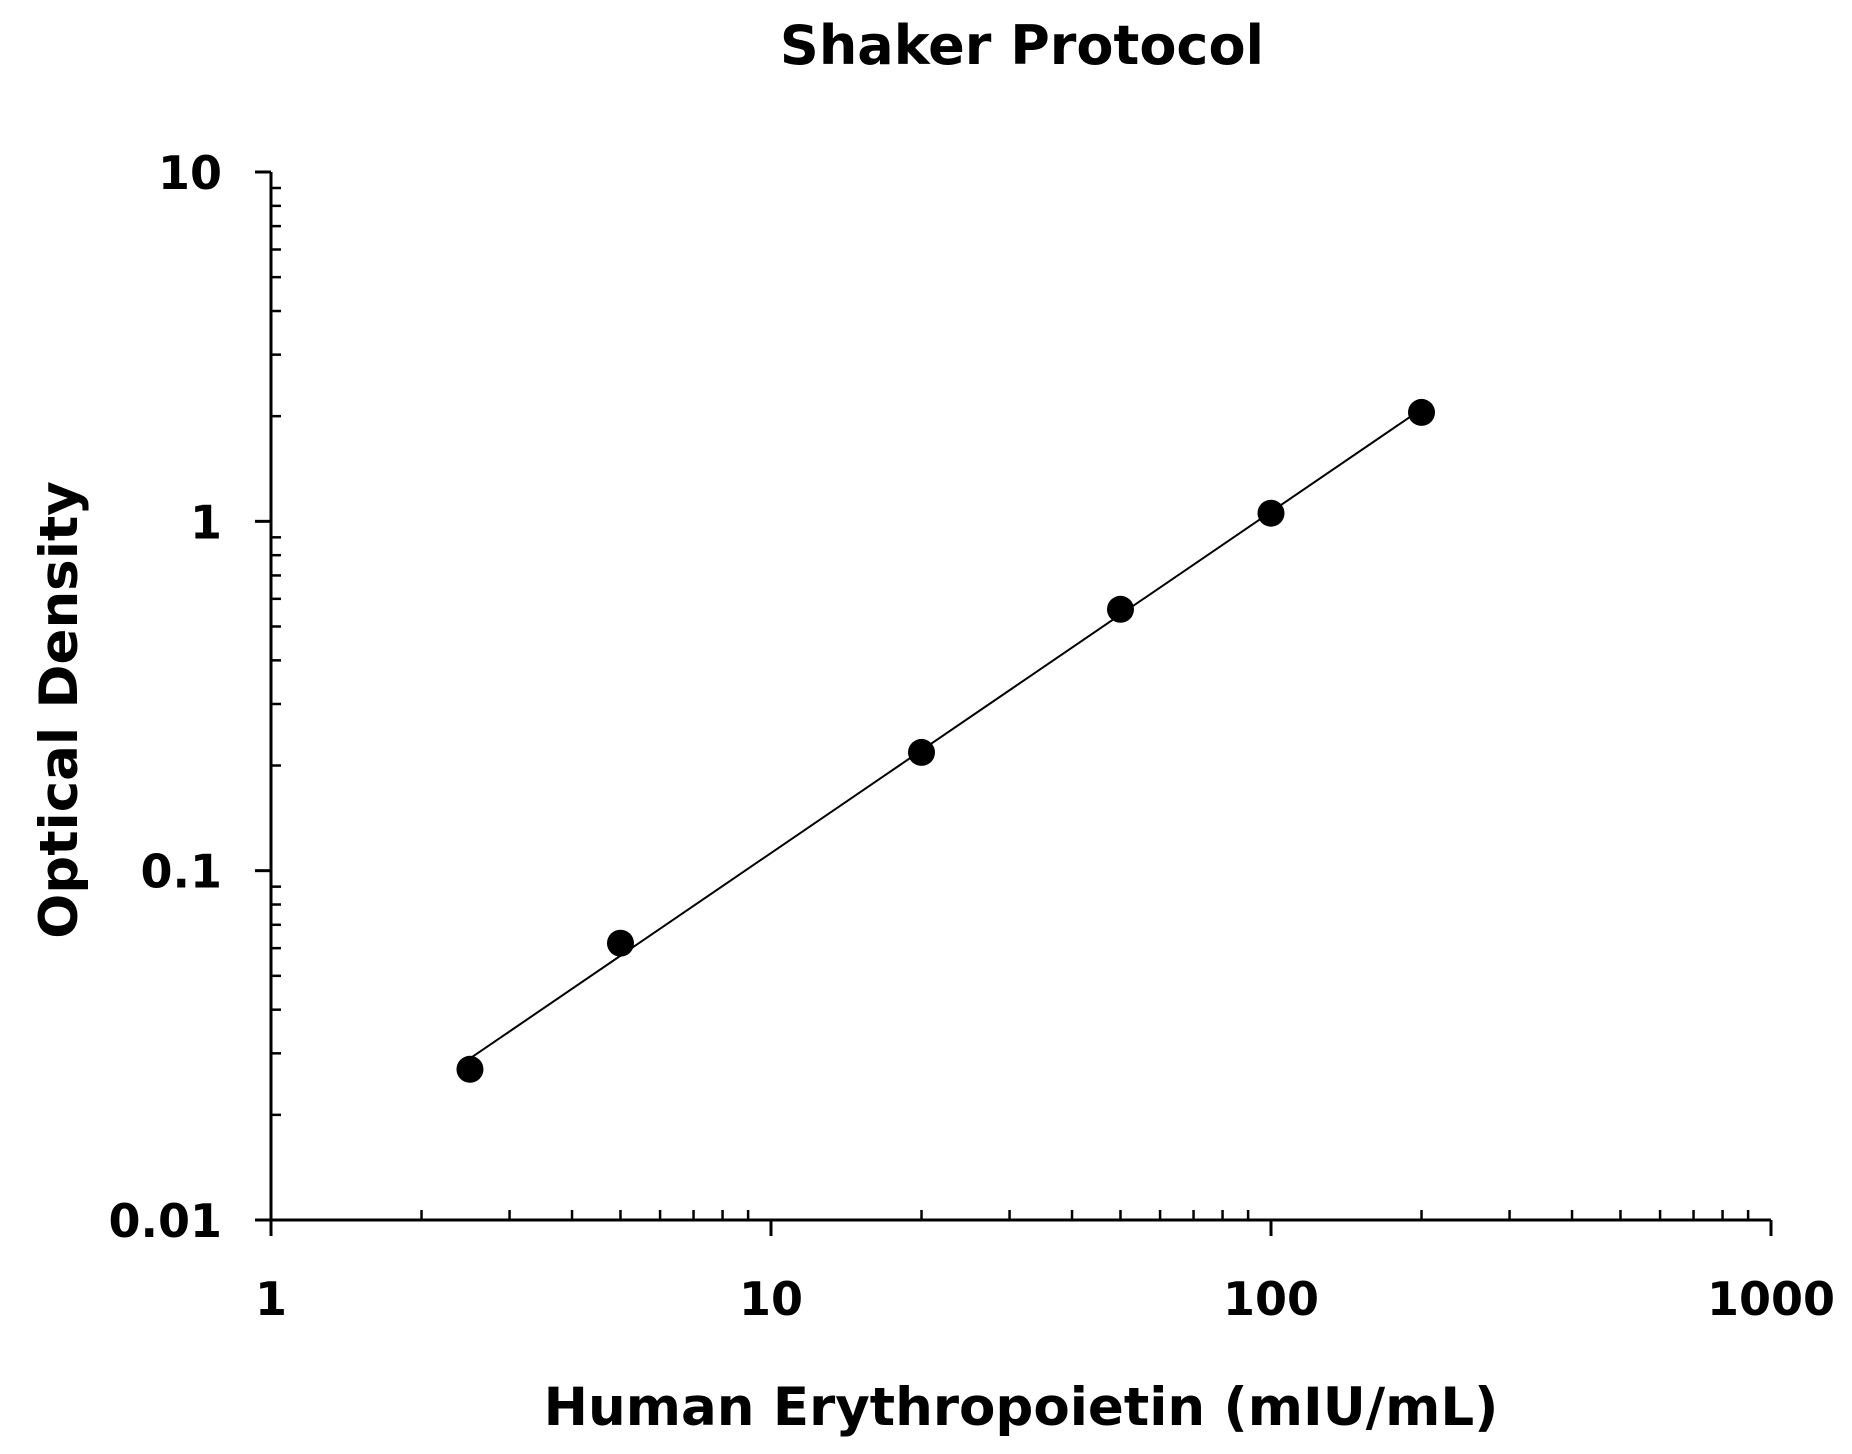 Image resolution: width=1852 pixels, height=1454 pixels. What do you see at coordinates (771, 1299) in the screenshot?
I see `x-tick-label: 10` at bounding box center [771, 1299].